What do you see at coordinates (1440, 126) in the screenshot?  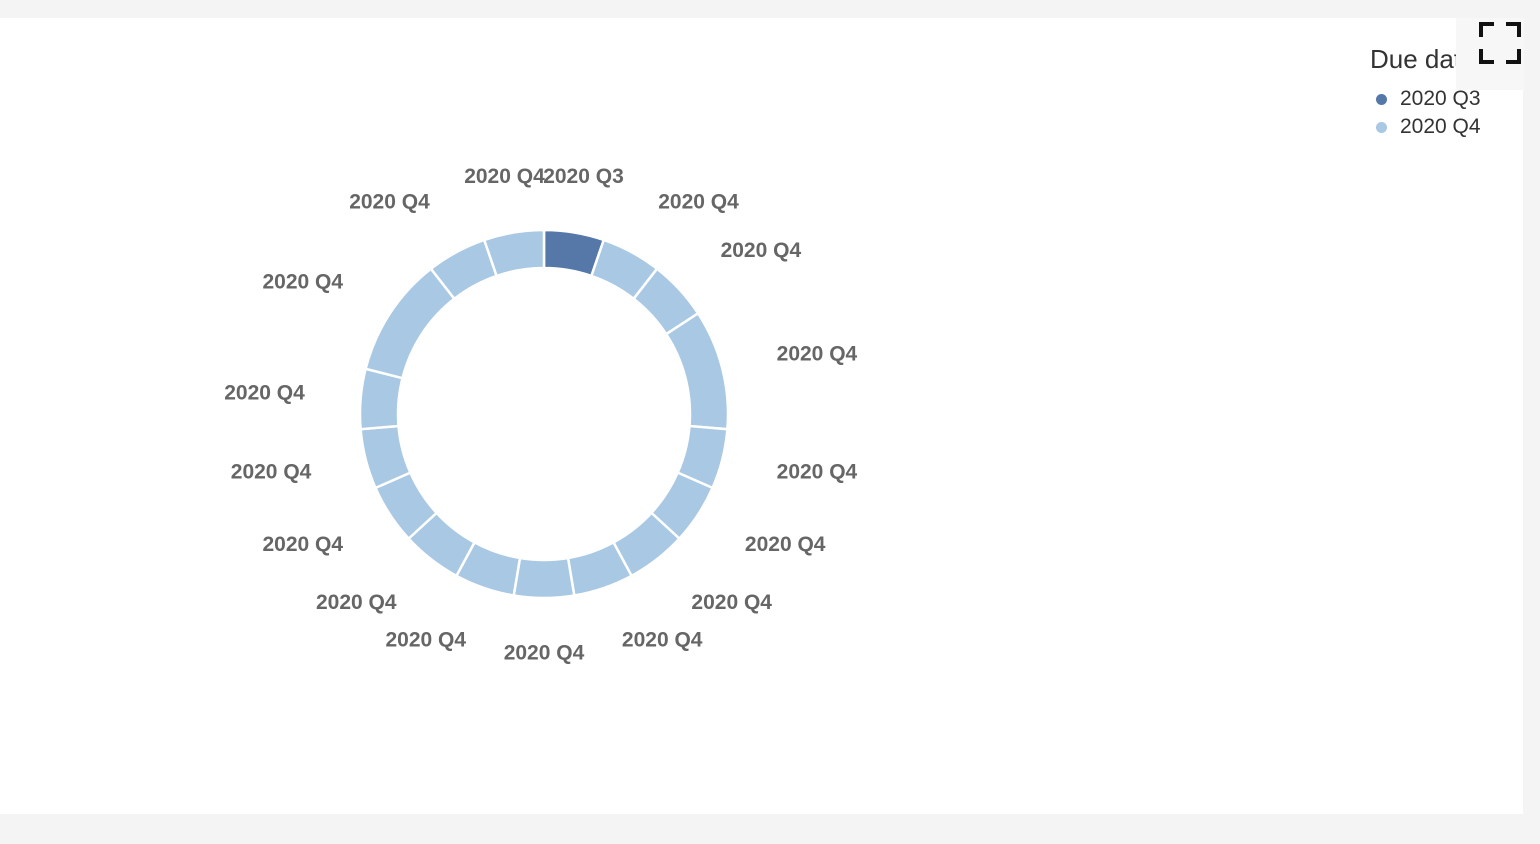 I see `legend-item-label: 2020 Q4` at bounding box center [1440, 126].